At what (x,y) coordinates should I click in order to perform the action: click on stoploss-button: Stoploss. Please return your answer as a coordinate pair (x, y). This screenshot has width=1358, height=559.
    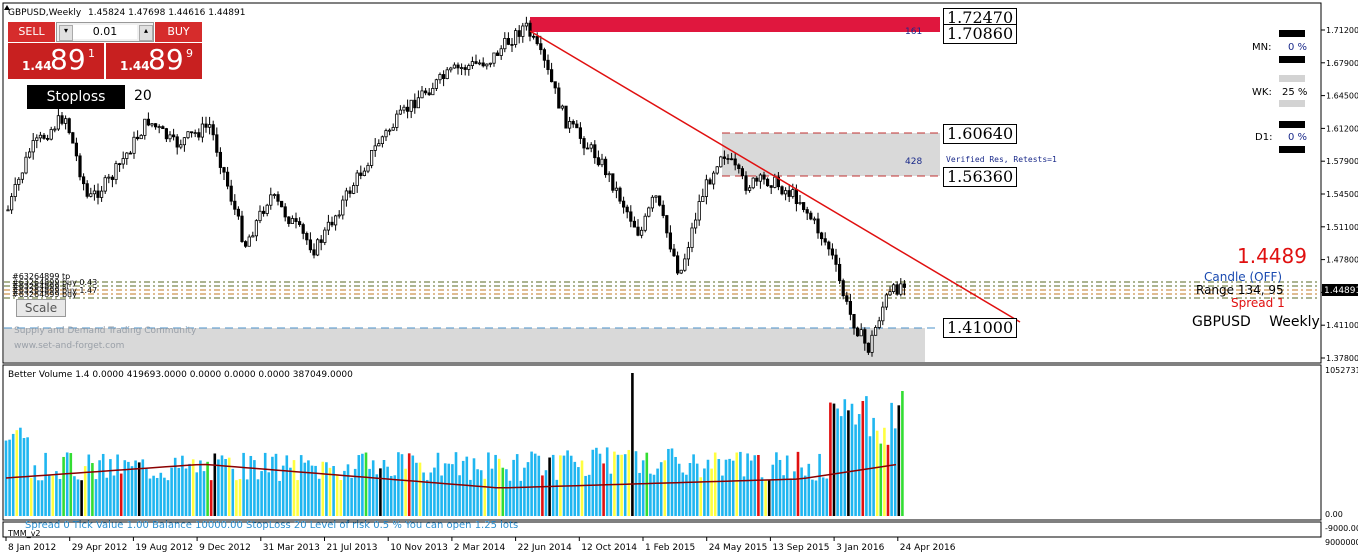
    Looking at the image, I should click on (76, 97).